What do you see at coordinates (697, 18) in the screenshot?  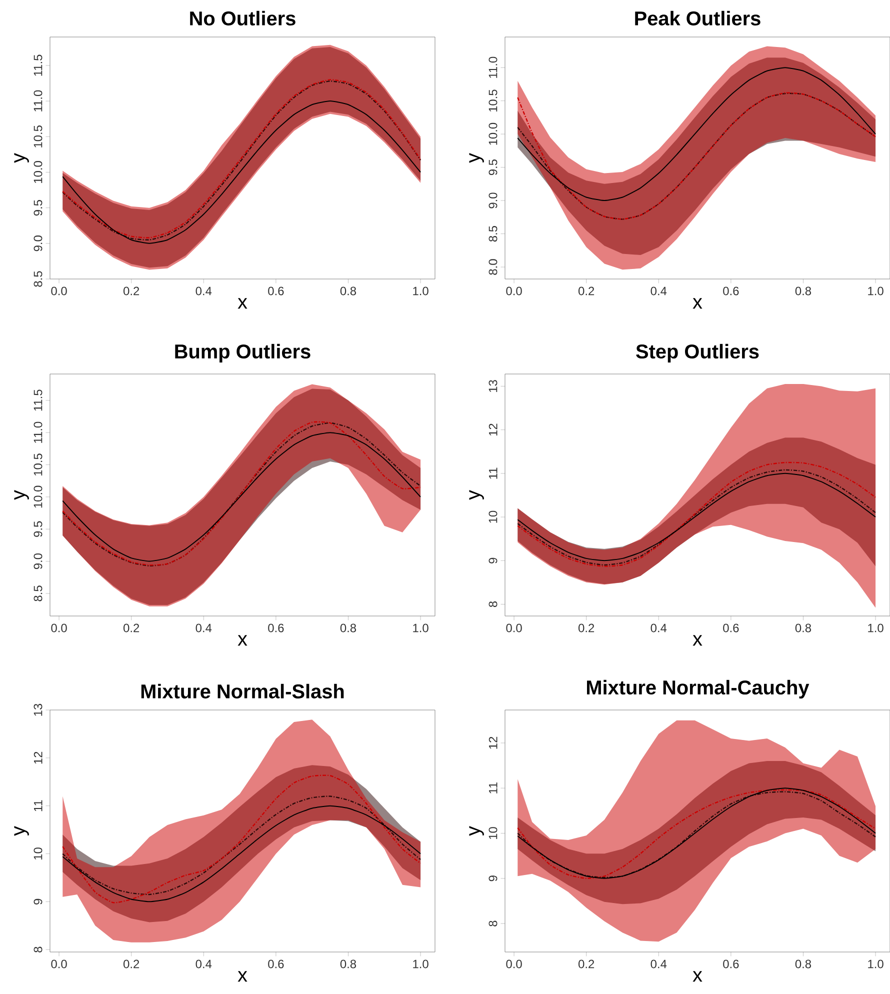 I see `chart-title: Peak Outliers` at bounding box center [697, 18].